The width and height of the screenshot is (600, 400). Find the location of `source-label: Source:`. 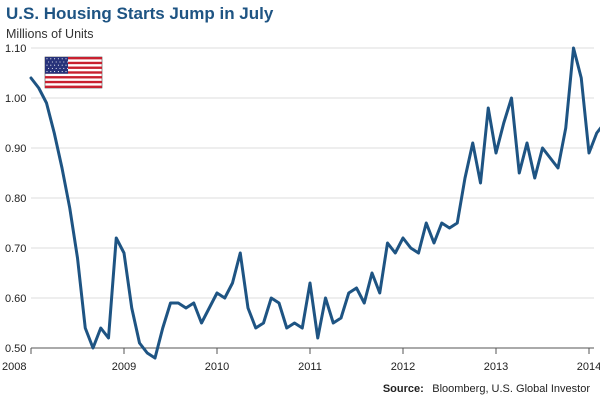

source-label: Source: is located at coordinates (403, 389).